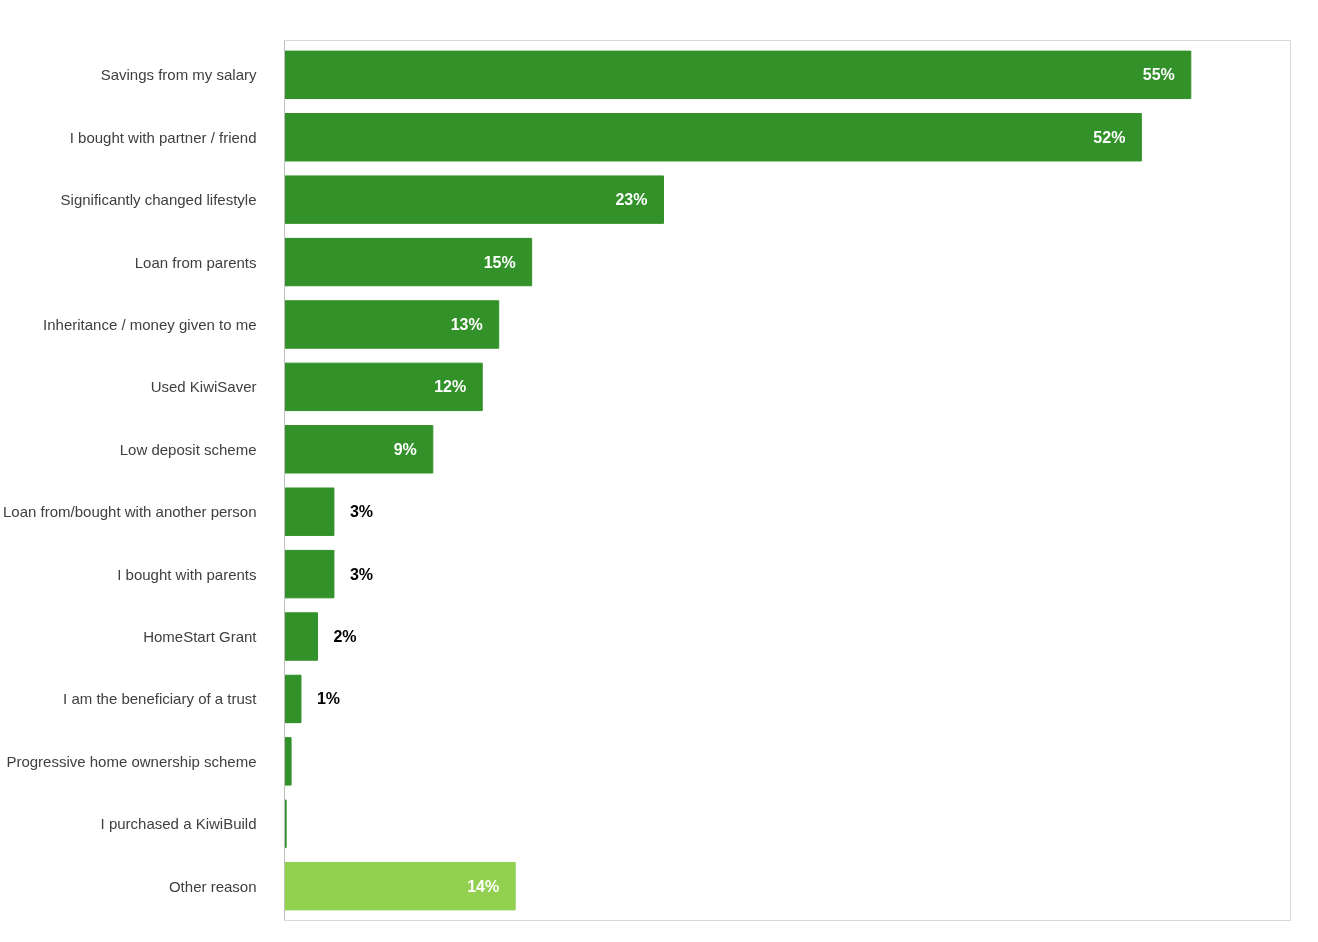 This screenshot has width=1318, height=942. What do you see at coordinates (188, 449) in the screenshot?
I see `y-tick-label: Low deposit scheme` at bounding box center [188, 449].